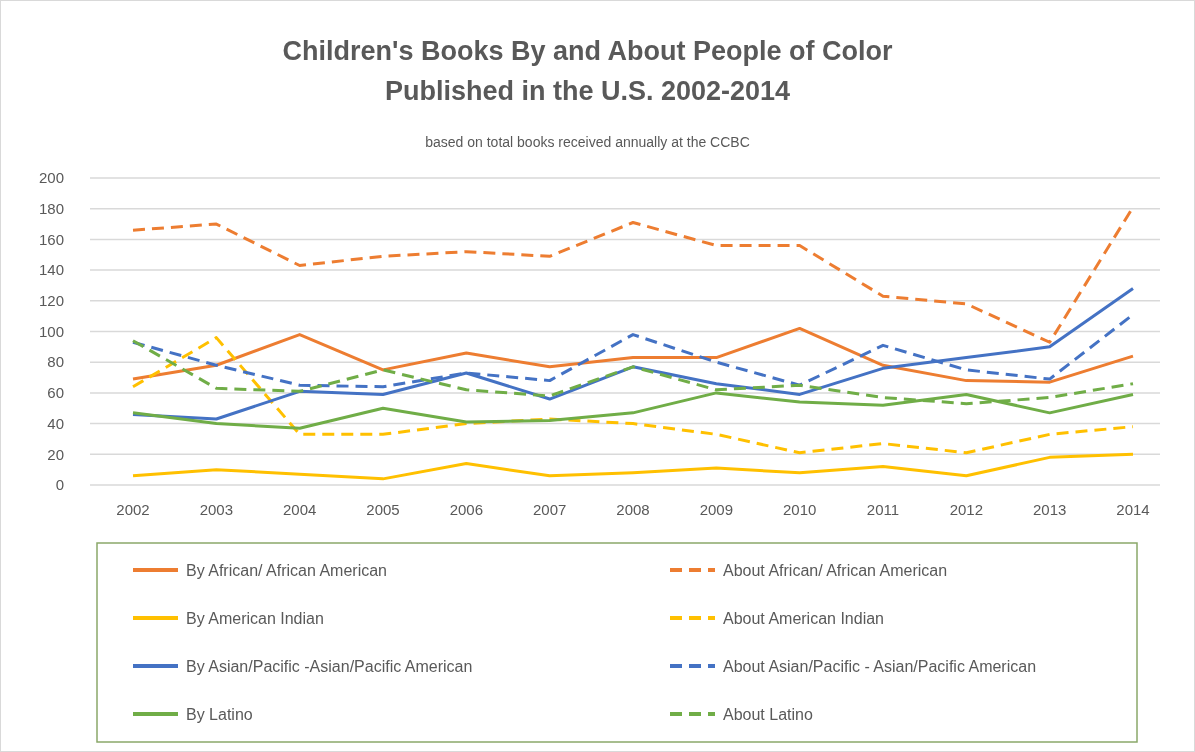 Image resolution: width=1195 pixels, height=752 pixels. What do you see at coordinates (799, 509) in the screenshot?
I see `x-tick-label: 2010` at bounding box center [799, 509].